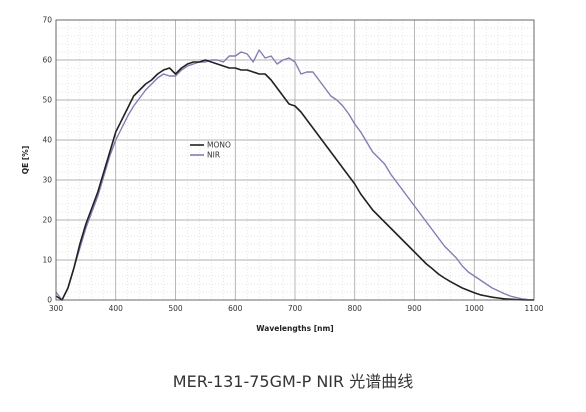  Describe the element at coordinates (213, 155) in the screenshot. I see `legend-label-nir: NIR` at that location.